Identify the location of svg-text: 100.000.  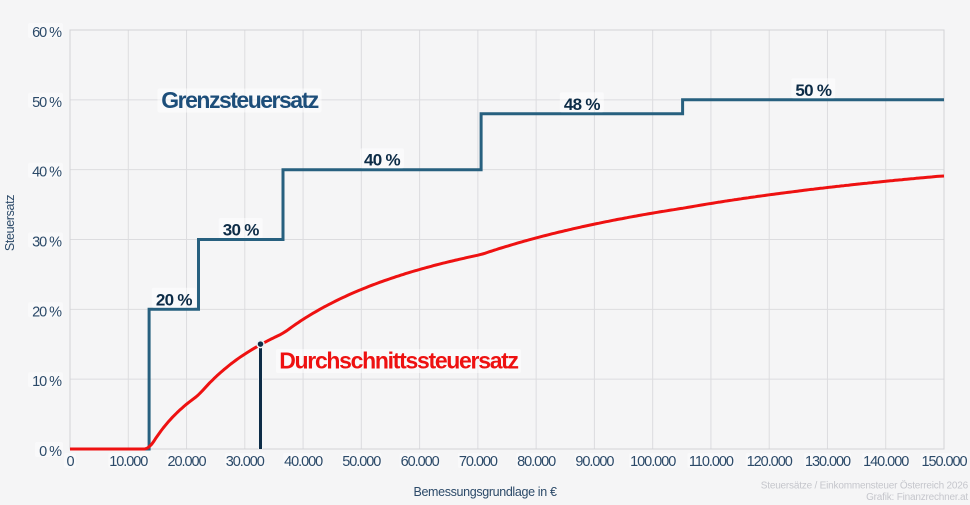
(653, 462).